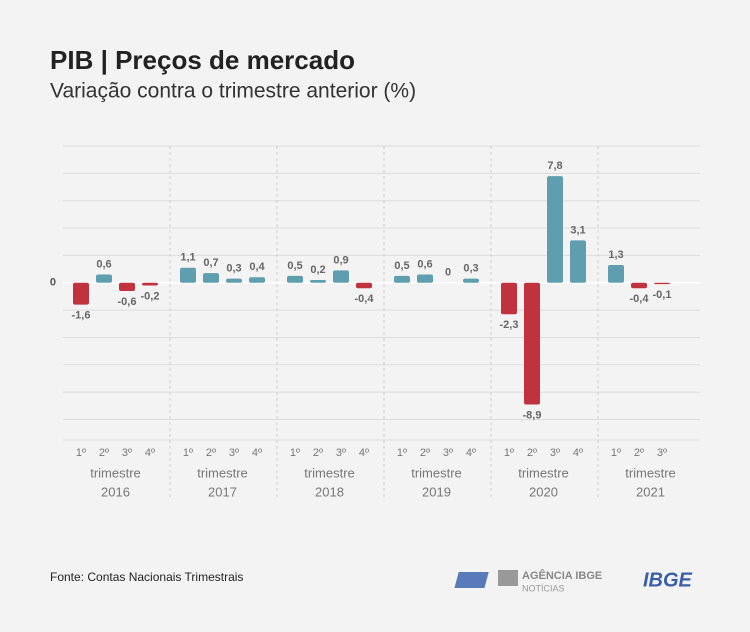  What do you see at coordinates (650, 491) in the screenshot?
I see `group-name: 2021` at bounding box center [650, 491].